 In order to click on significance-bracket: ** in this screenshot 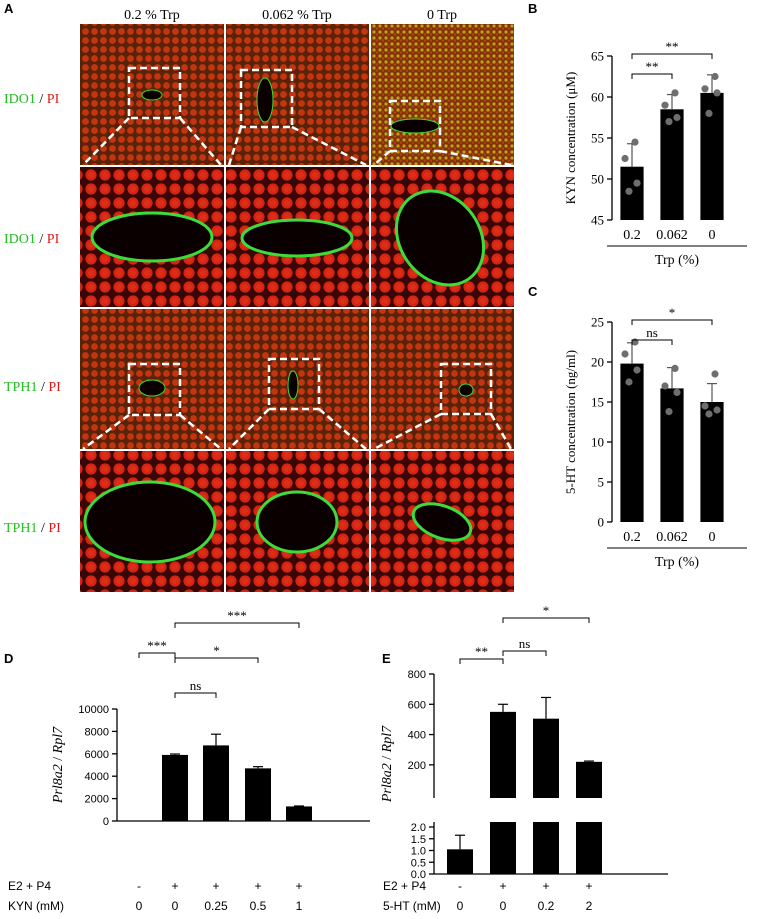, I will do `click(652, 69)`.